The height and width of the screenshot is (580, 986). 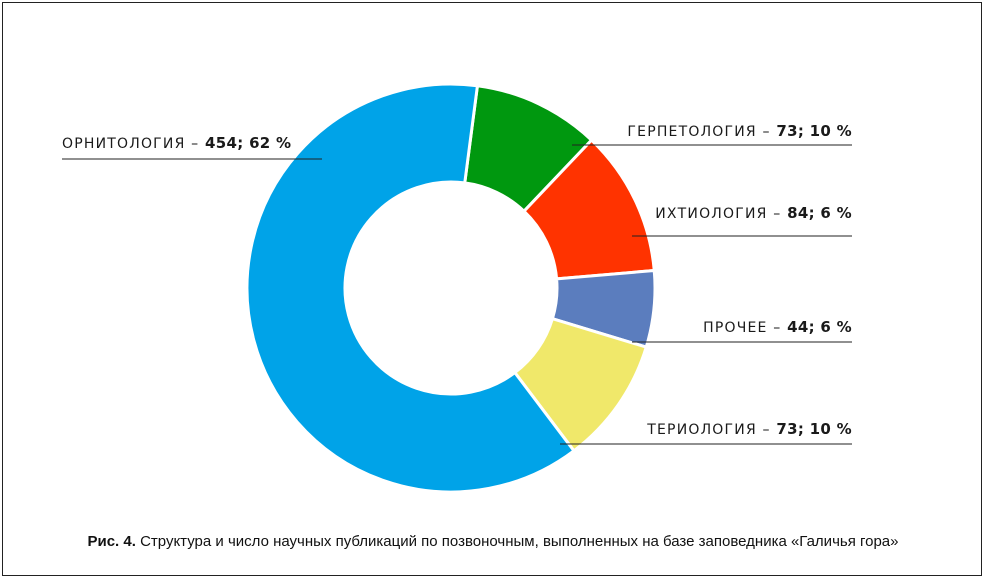 I want to click on figure-number: Рис. 4., so click(x=111, y=541).